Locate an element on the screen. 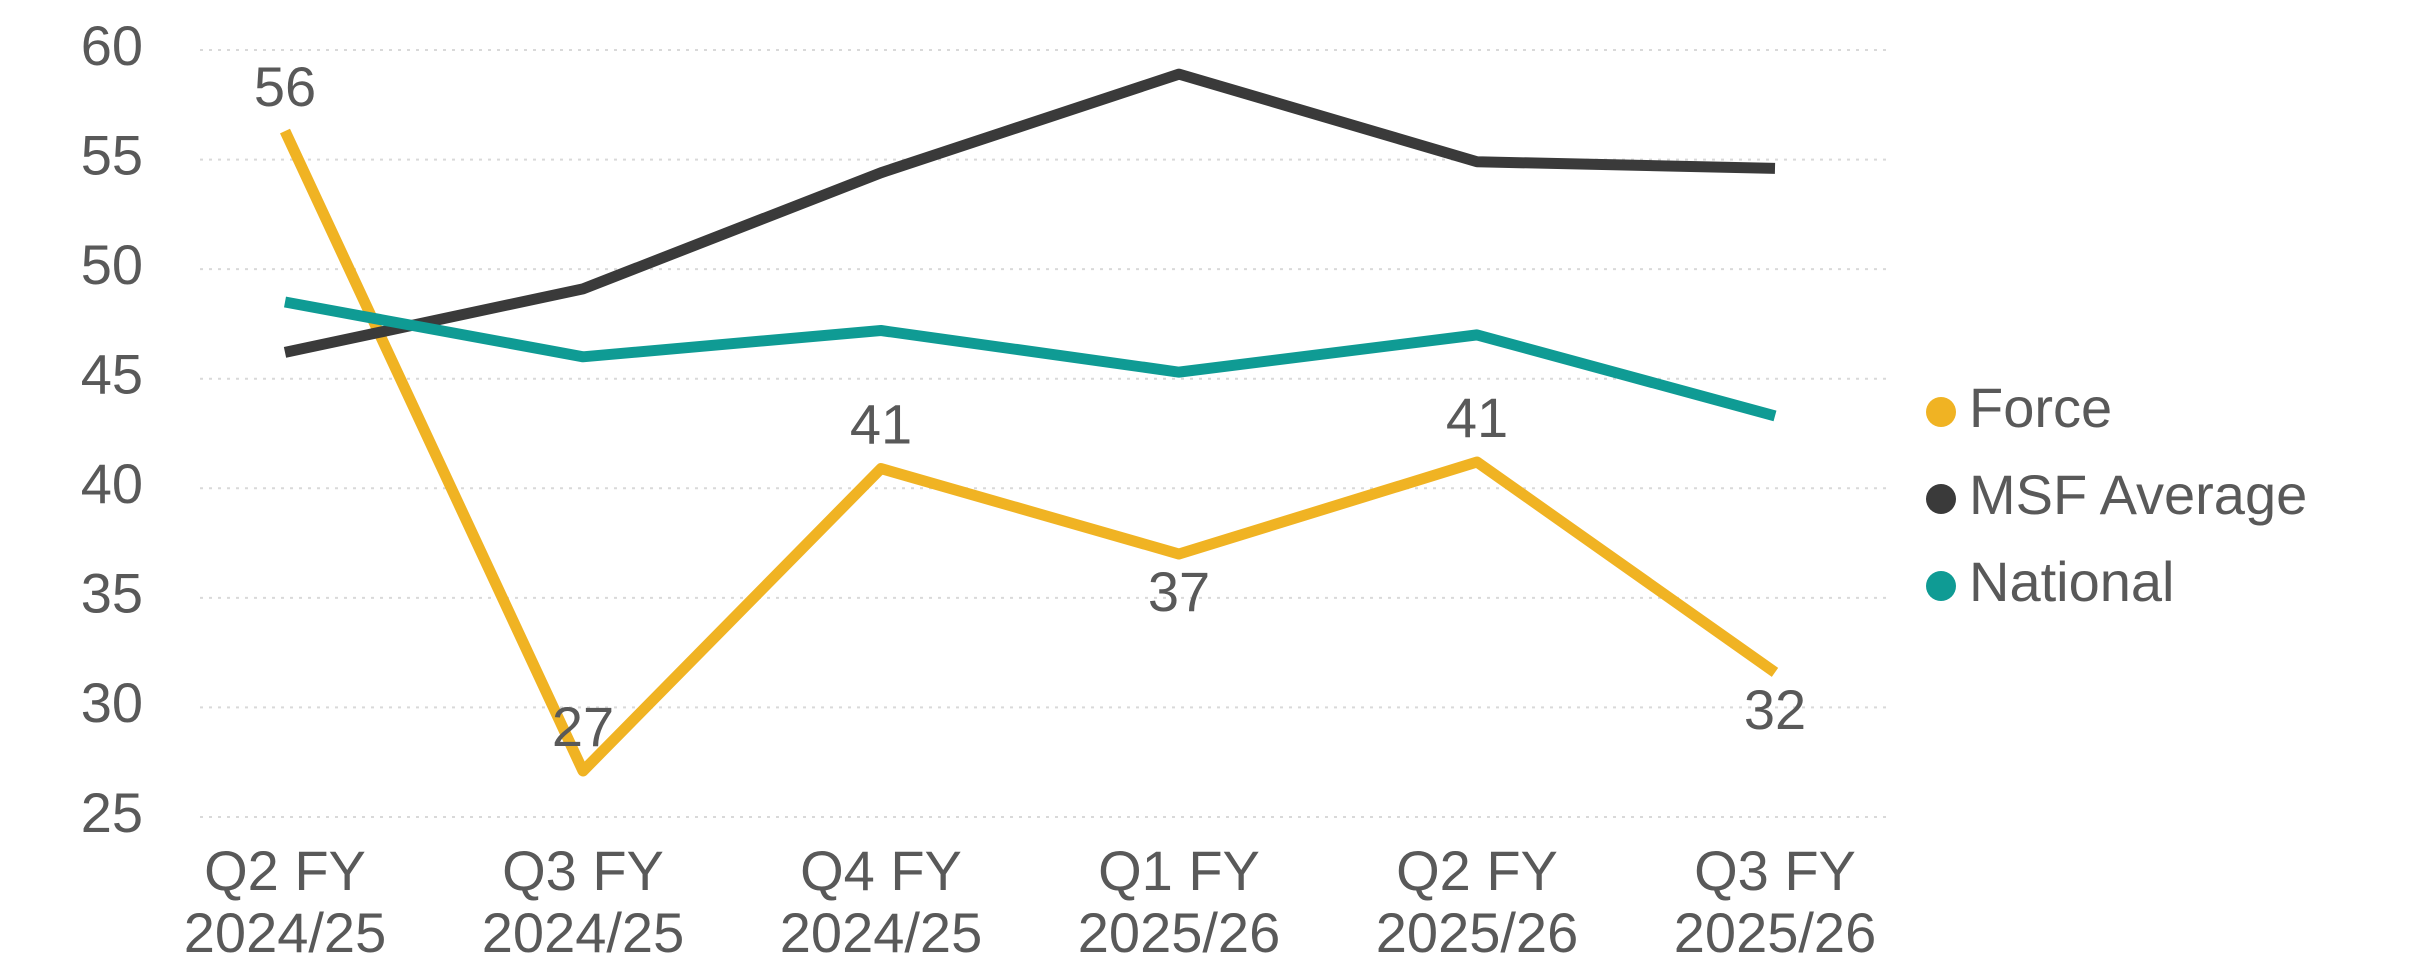 The width and height of the screenshot is (2427, 972). legend-label: MSF Average is located at coordinates (2138, 494).